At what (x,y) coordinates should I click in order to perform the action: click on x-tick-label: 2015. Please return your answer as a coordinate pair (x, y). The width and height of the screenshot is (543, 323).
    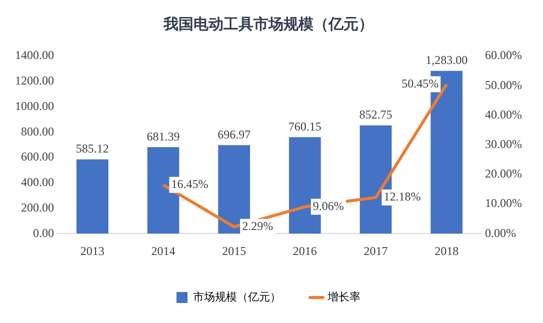
    Looking at the image, I should click on (234, 251).